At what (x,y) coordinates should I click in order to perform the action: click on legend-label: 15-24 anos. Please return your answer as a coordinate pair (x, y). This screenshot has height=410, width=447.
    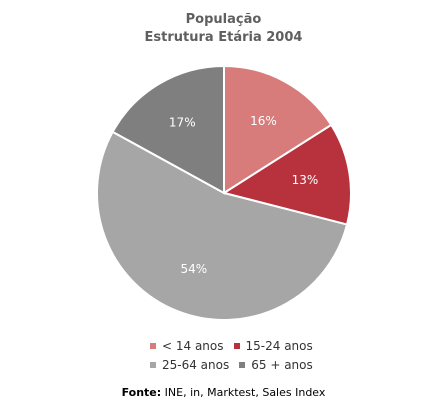
    Looking at the image, I should click on (279, 345).